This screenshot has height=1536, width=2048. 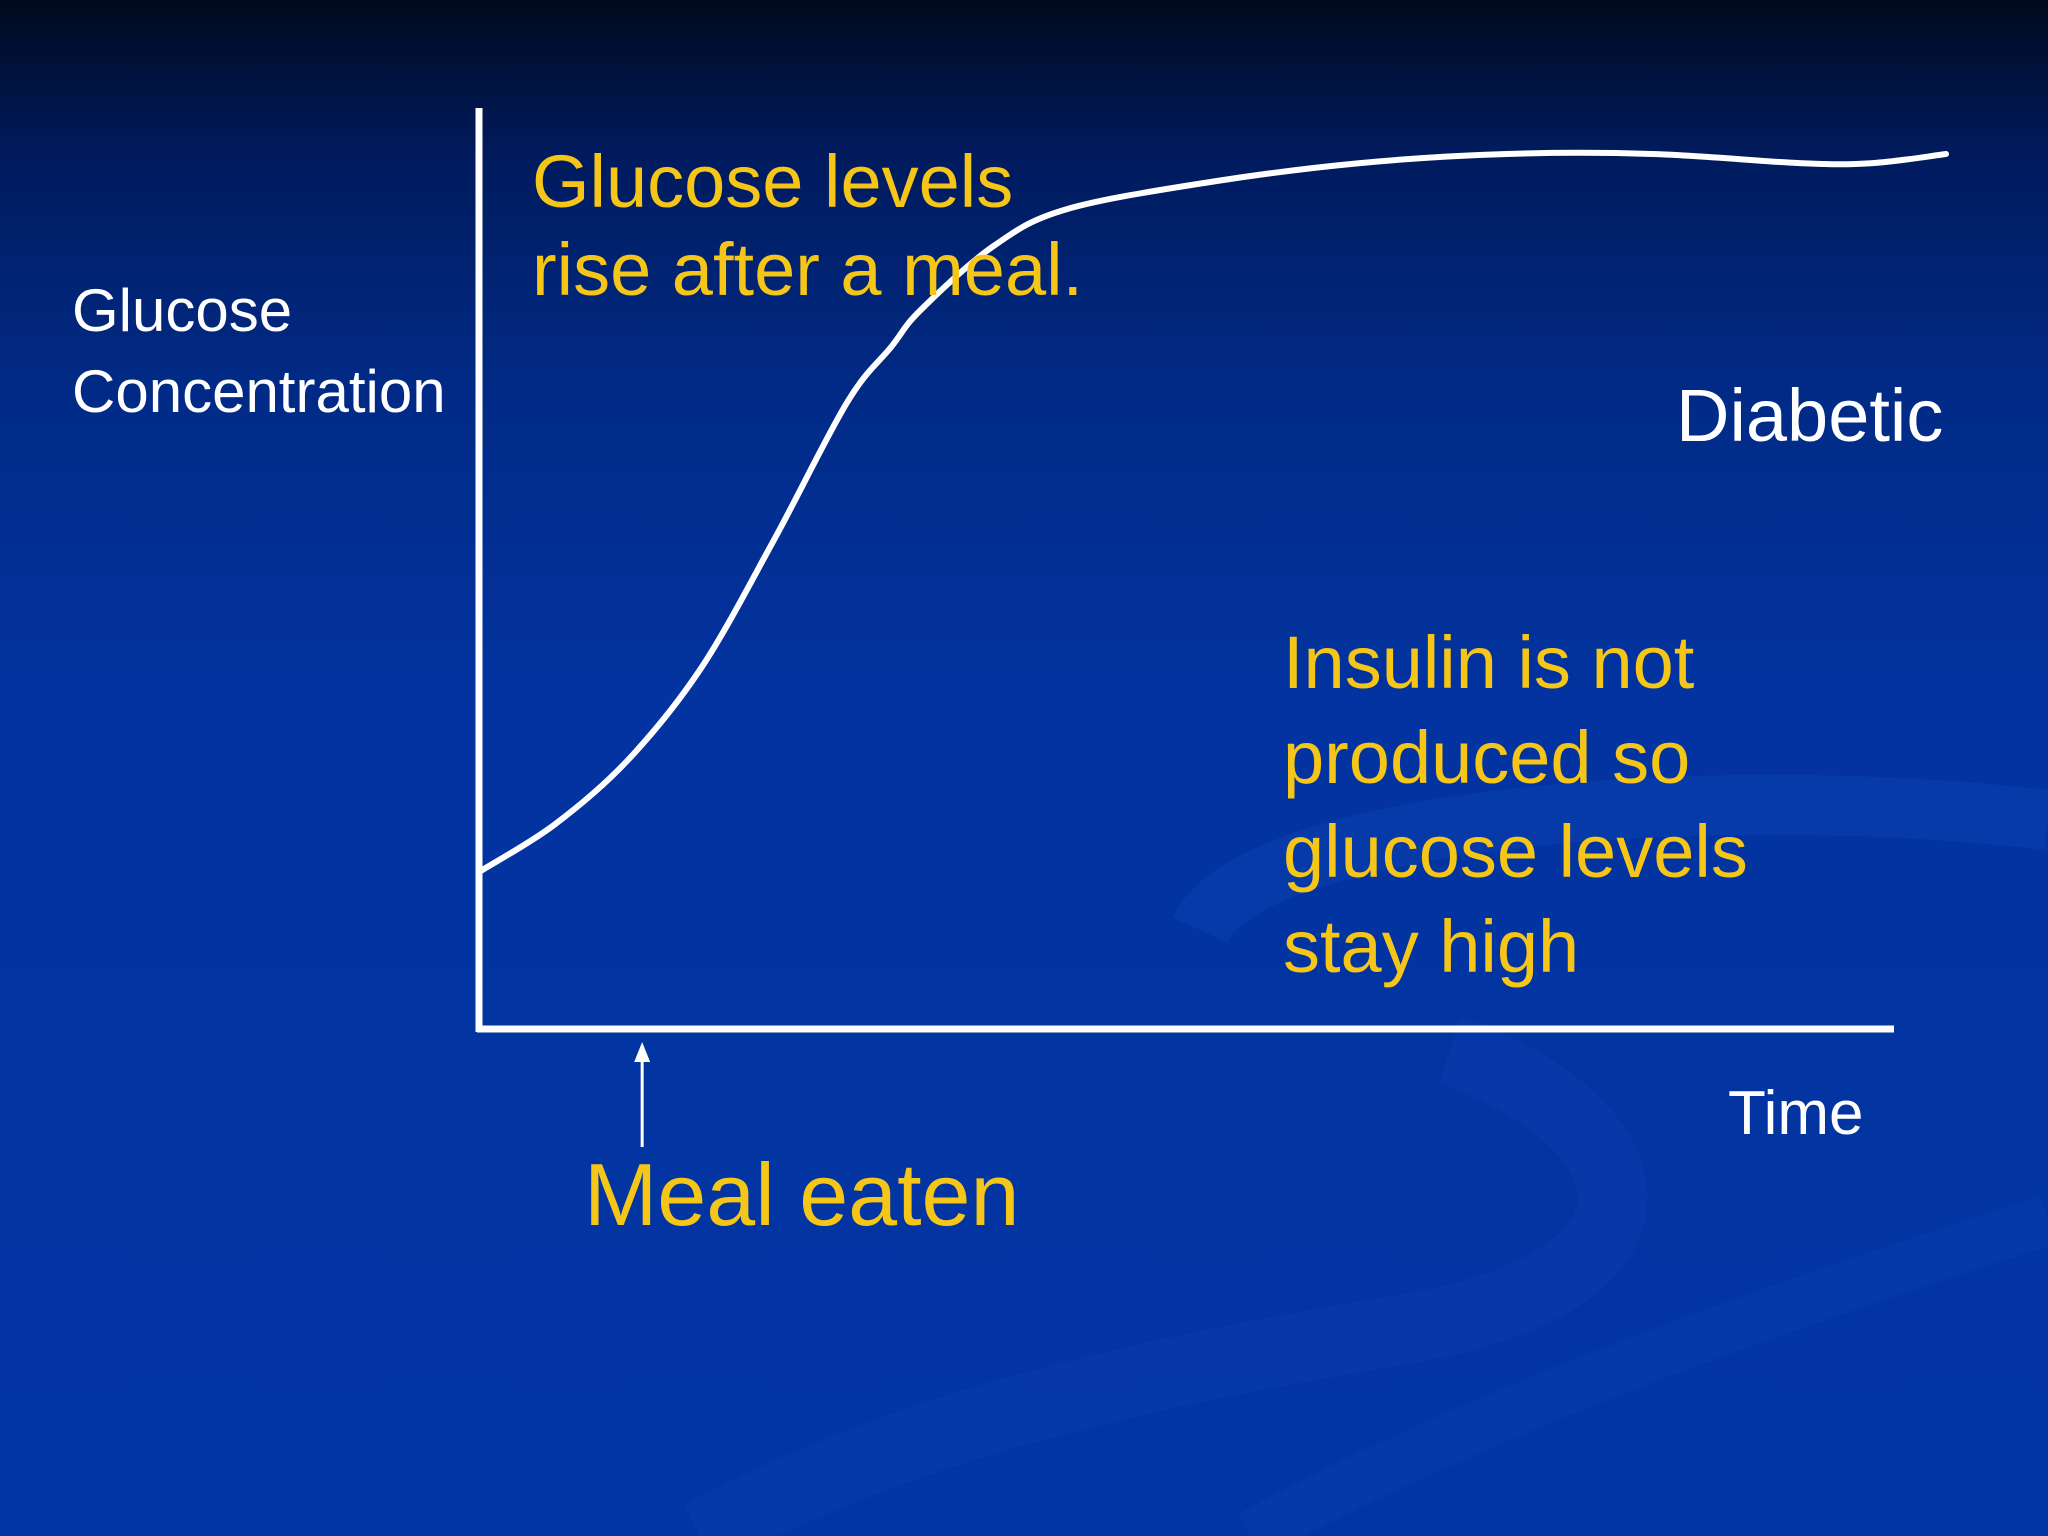 I want to click on annotation-insulin-line-1: Insulin is not, so click(x=1489, y=662).